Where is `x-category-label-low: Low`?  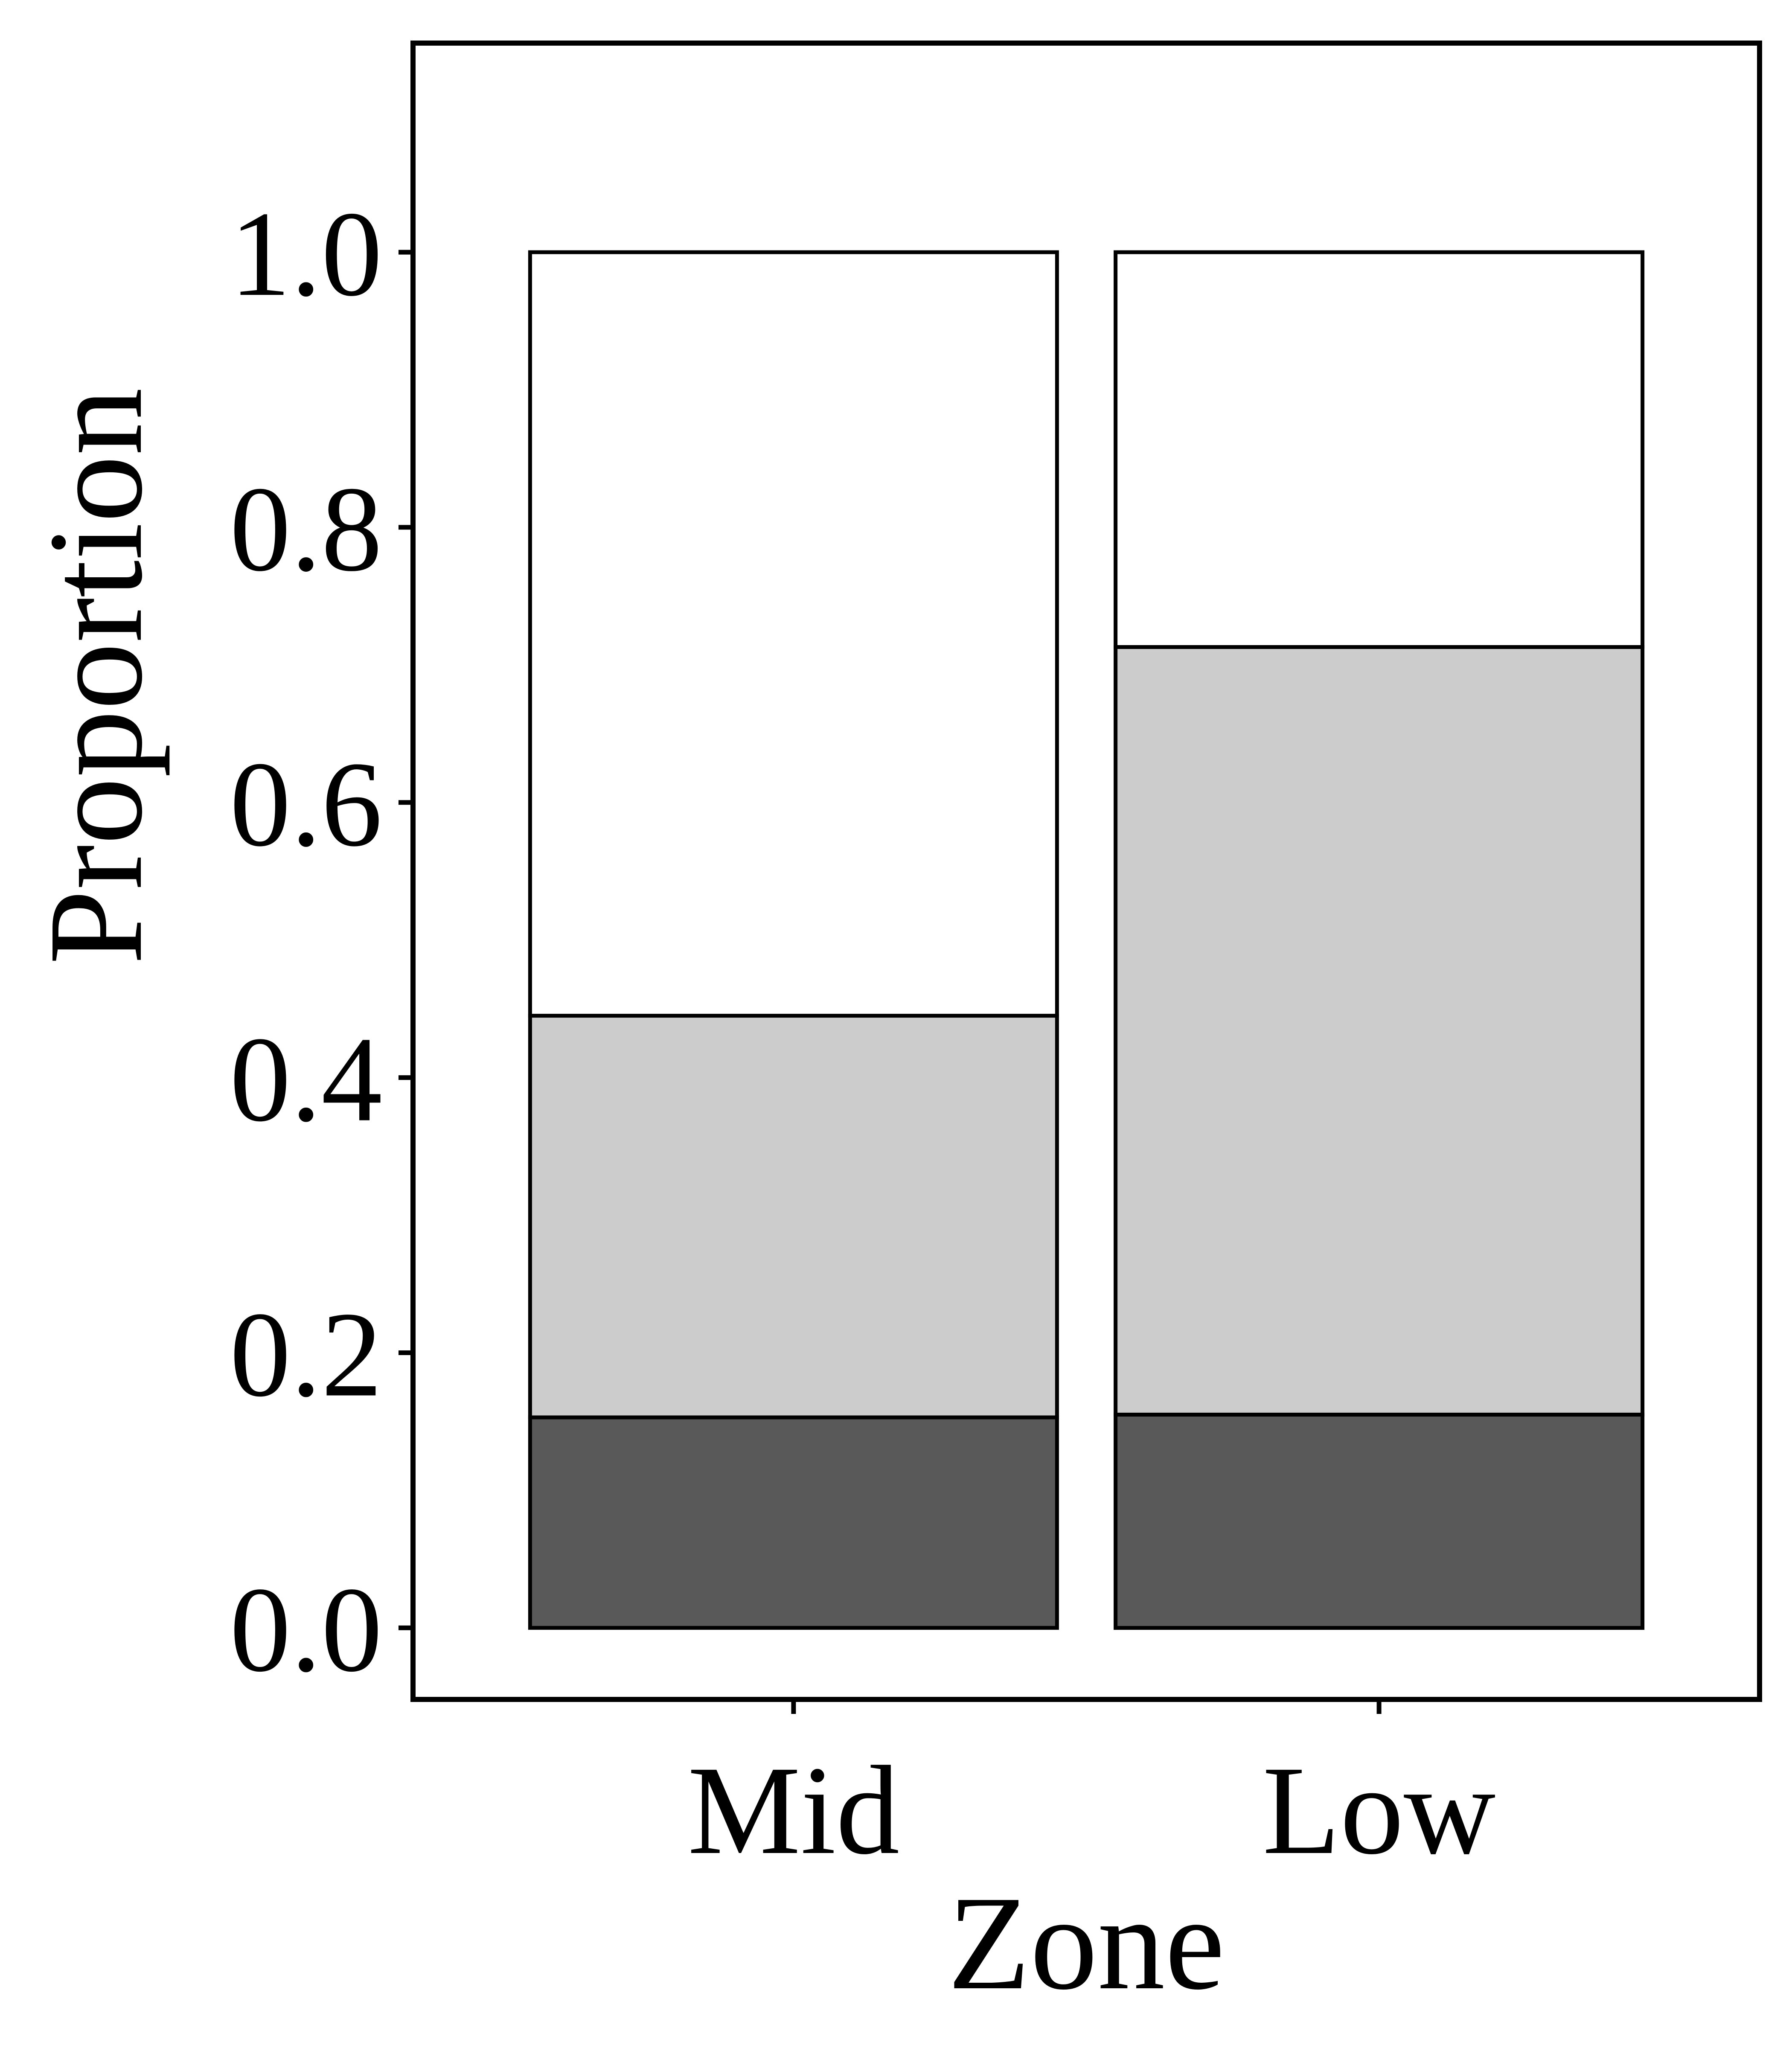
x-category-label-low: Low is located at coordinates (1379, 1811).